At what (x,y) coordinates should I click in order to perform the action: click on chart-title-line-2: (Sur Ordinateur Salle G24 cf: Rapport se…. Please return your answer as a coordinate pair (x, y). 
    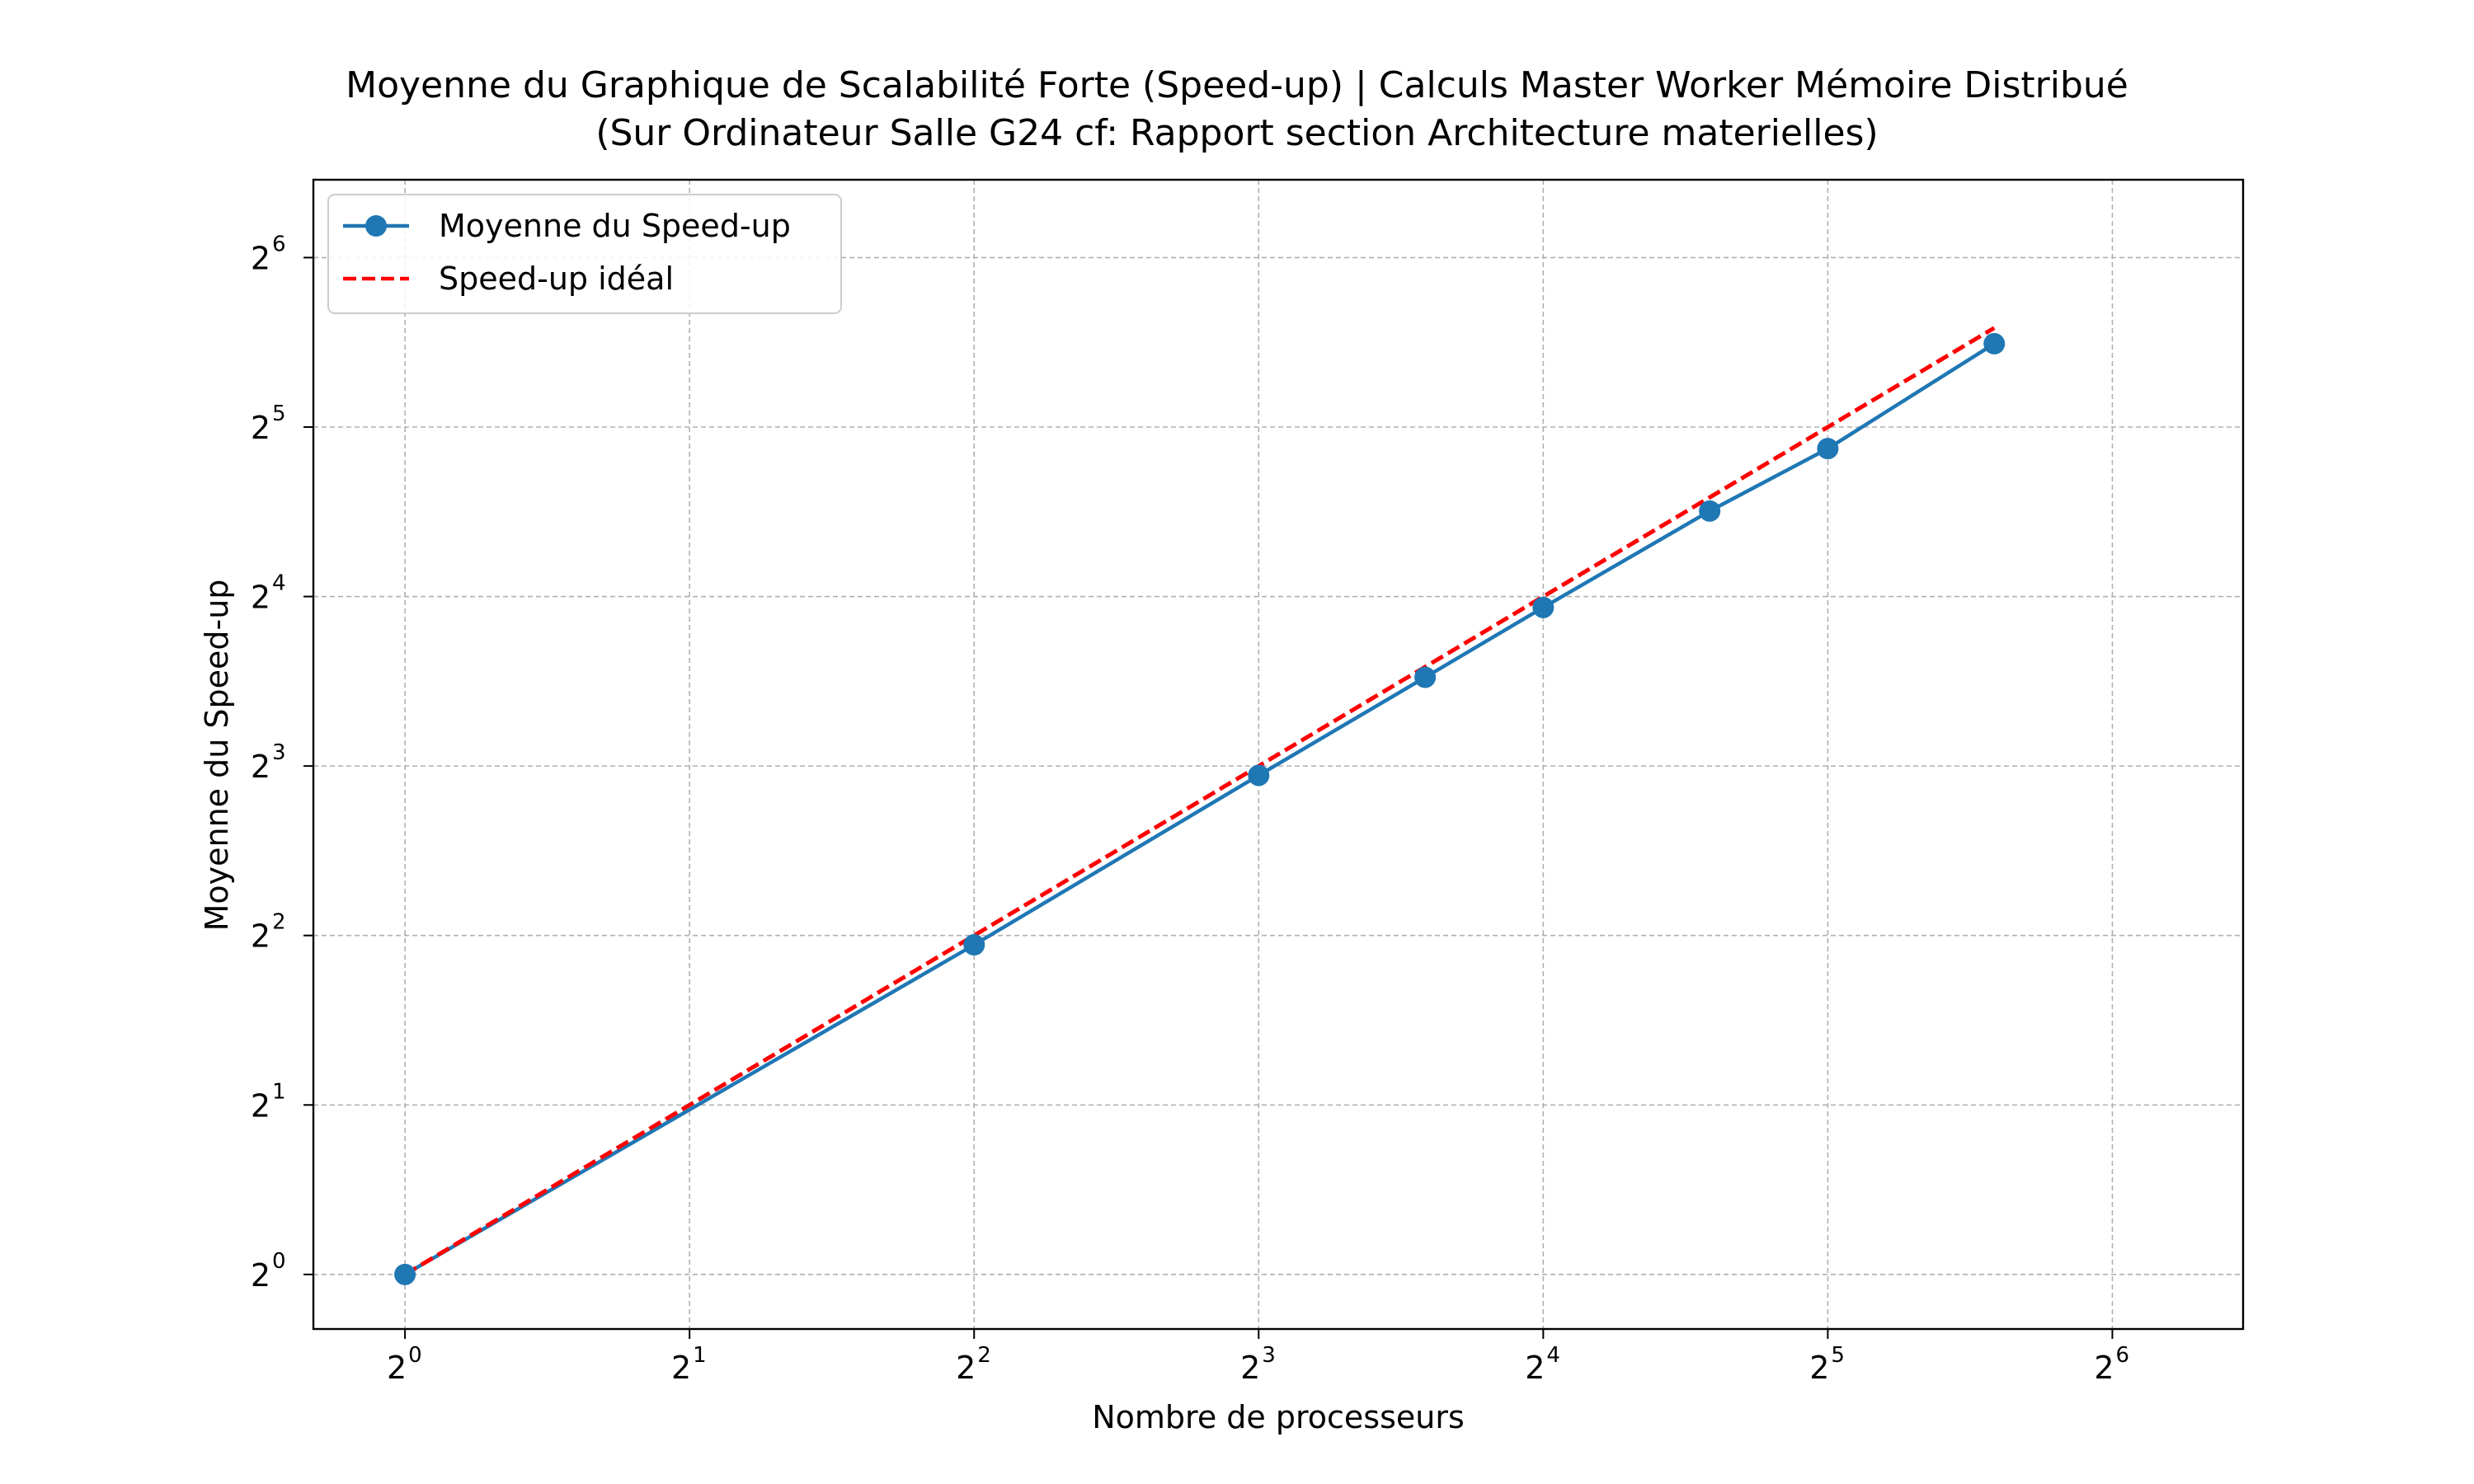
    Looking at the image, I should click on (1236, 133).